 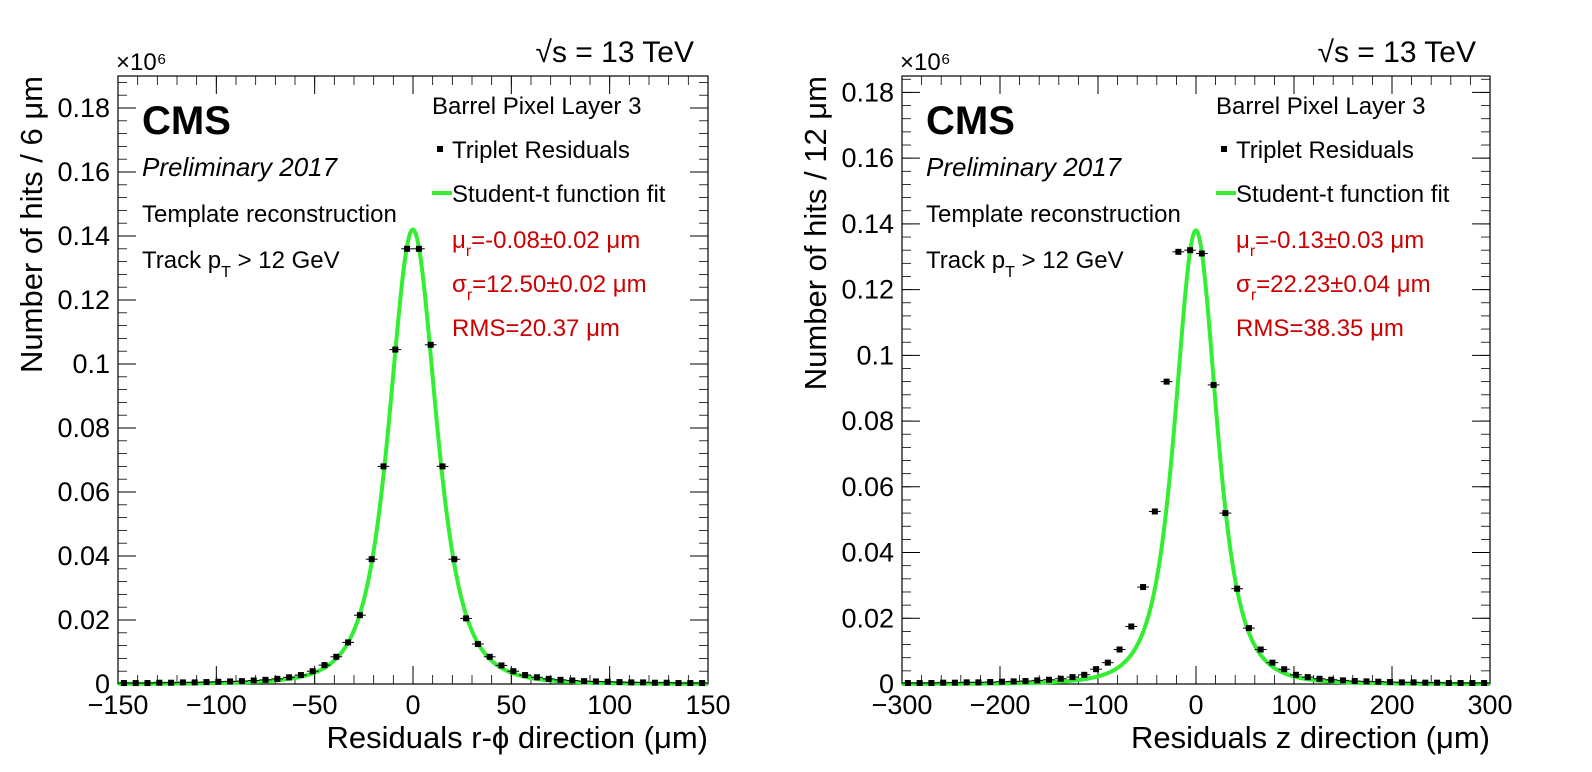 What do you see at coordinates (867, 618) in the screenshot?
I see `y-tick-label: 0.02` at bounding box center [867, 618].